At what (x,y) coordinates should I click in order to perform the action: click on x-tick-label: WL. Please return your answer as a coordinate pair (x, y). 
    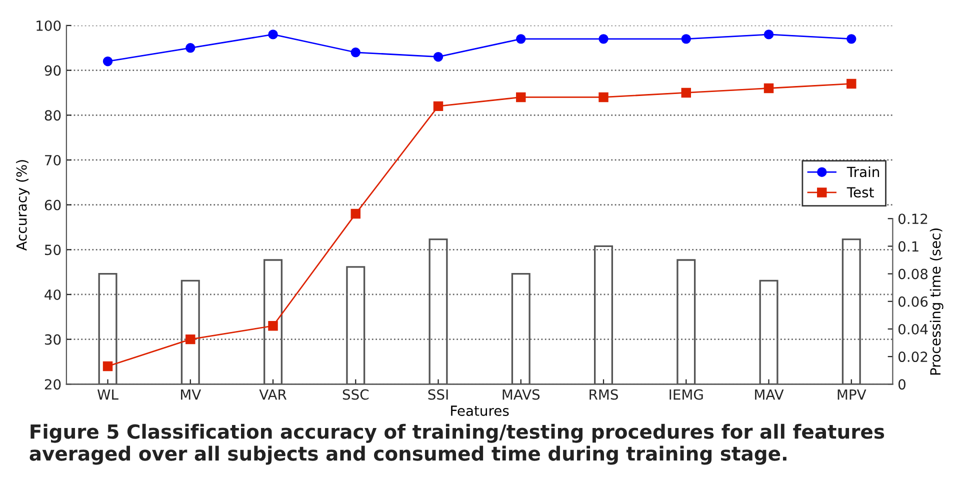
    Looking at the image, I should click on (107, 394).